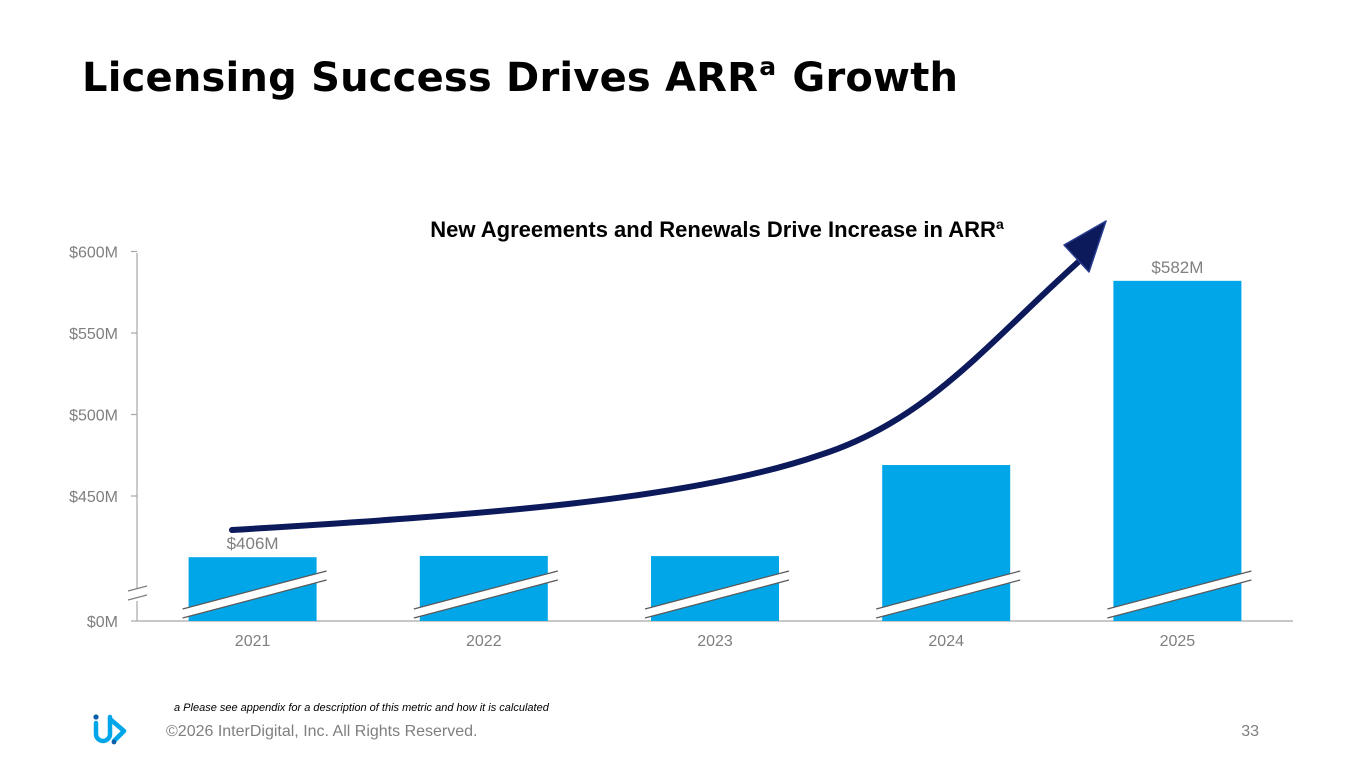  Describe the element at coordinates (1177, 450) in the screenshot. I see `bar-2025` at that location.